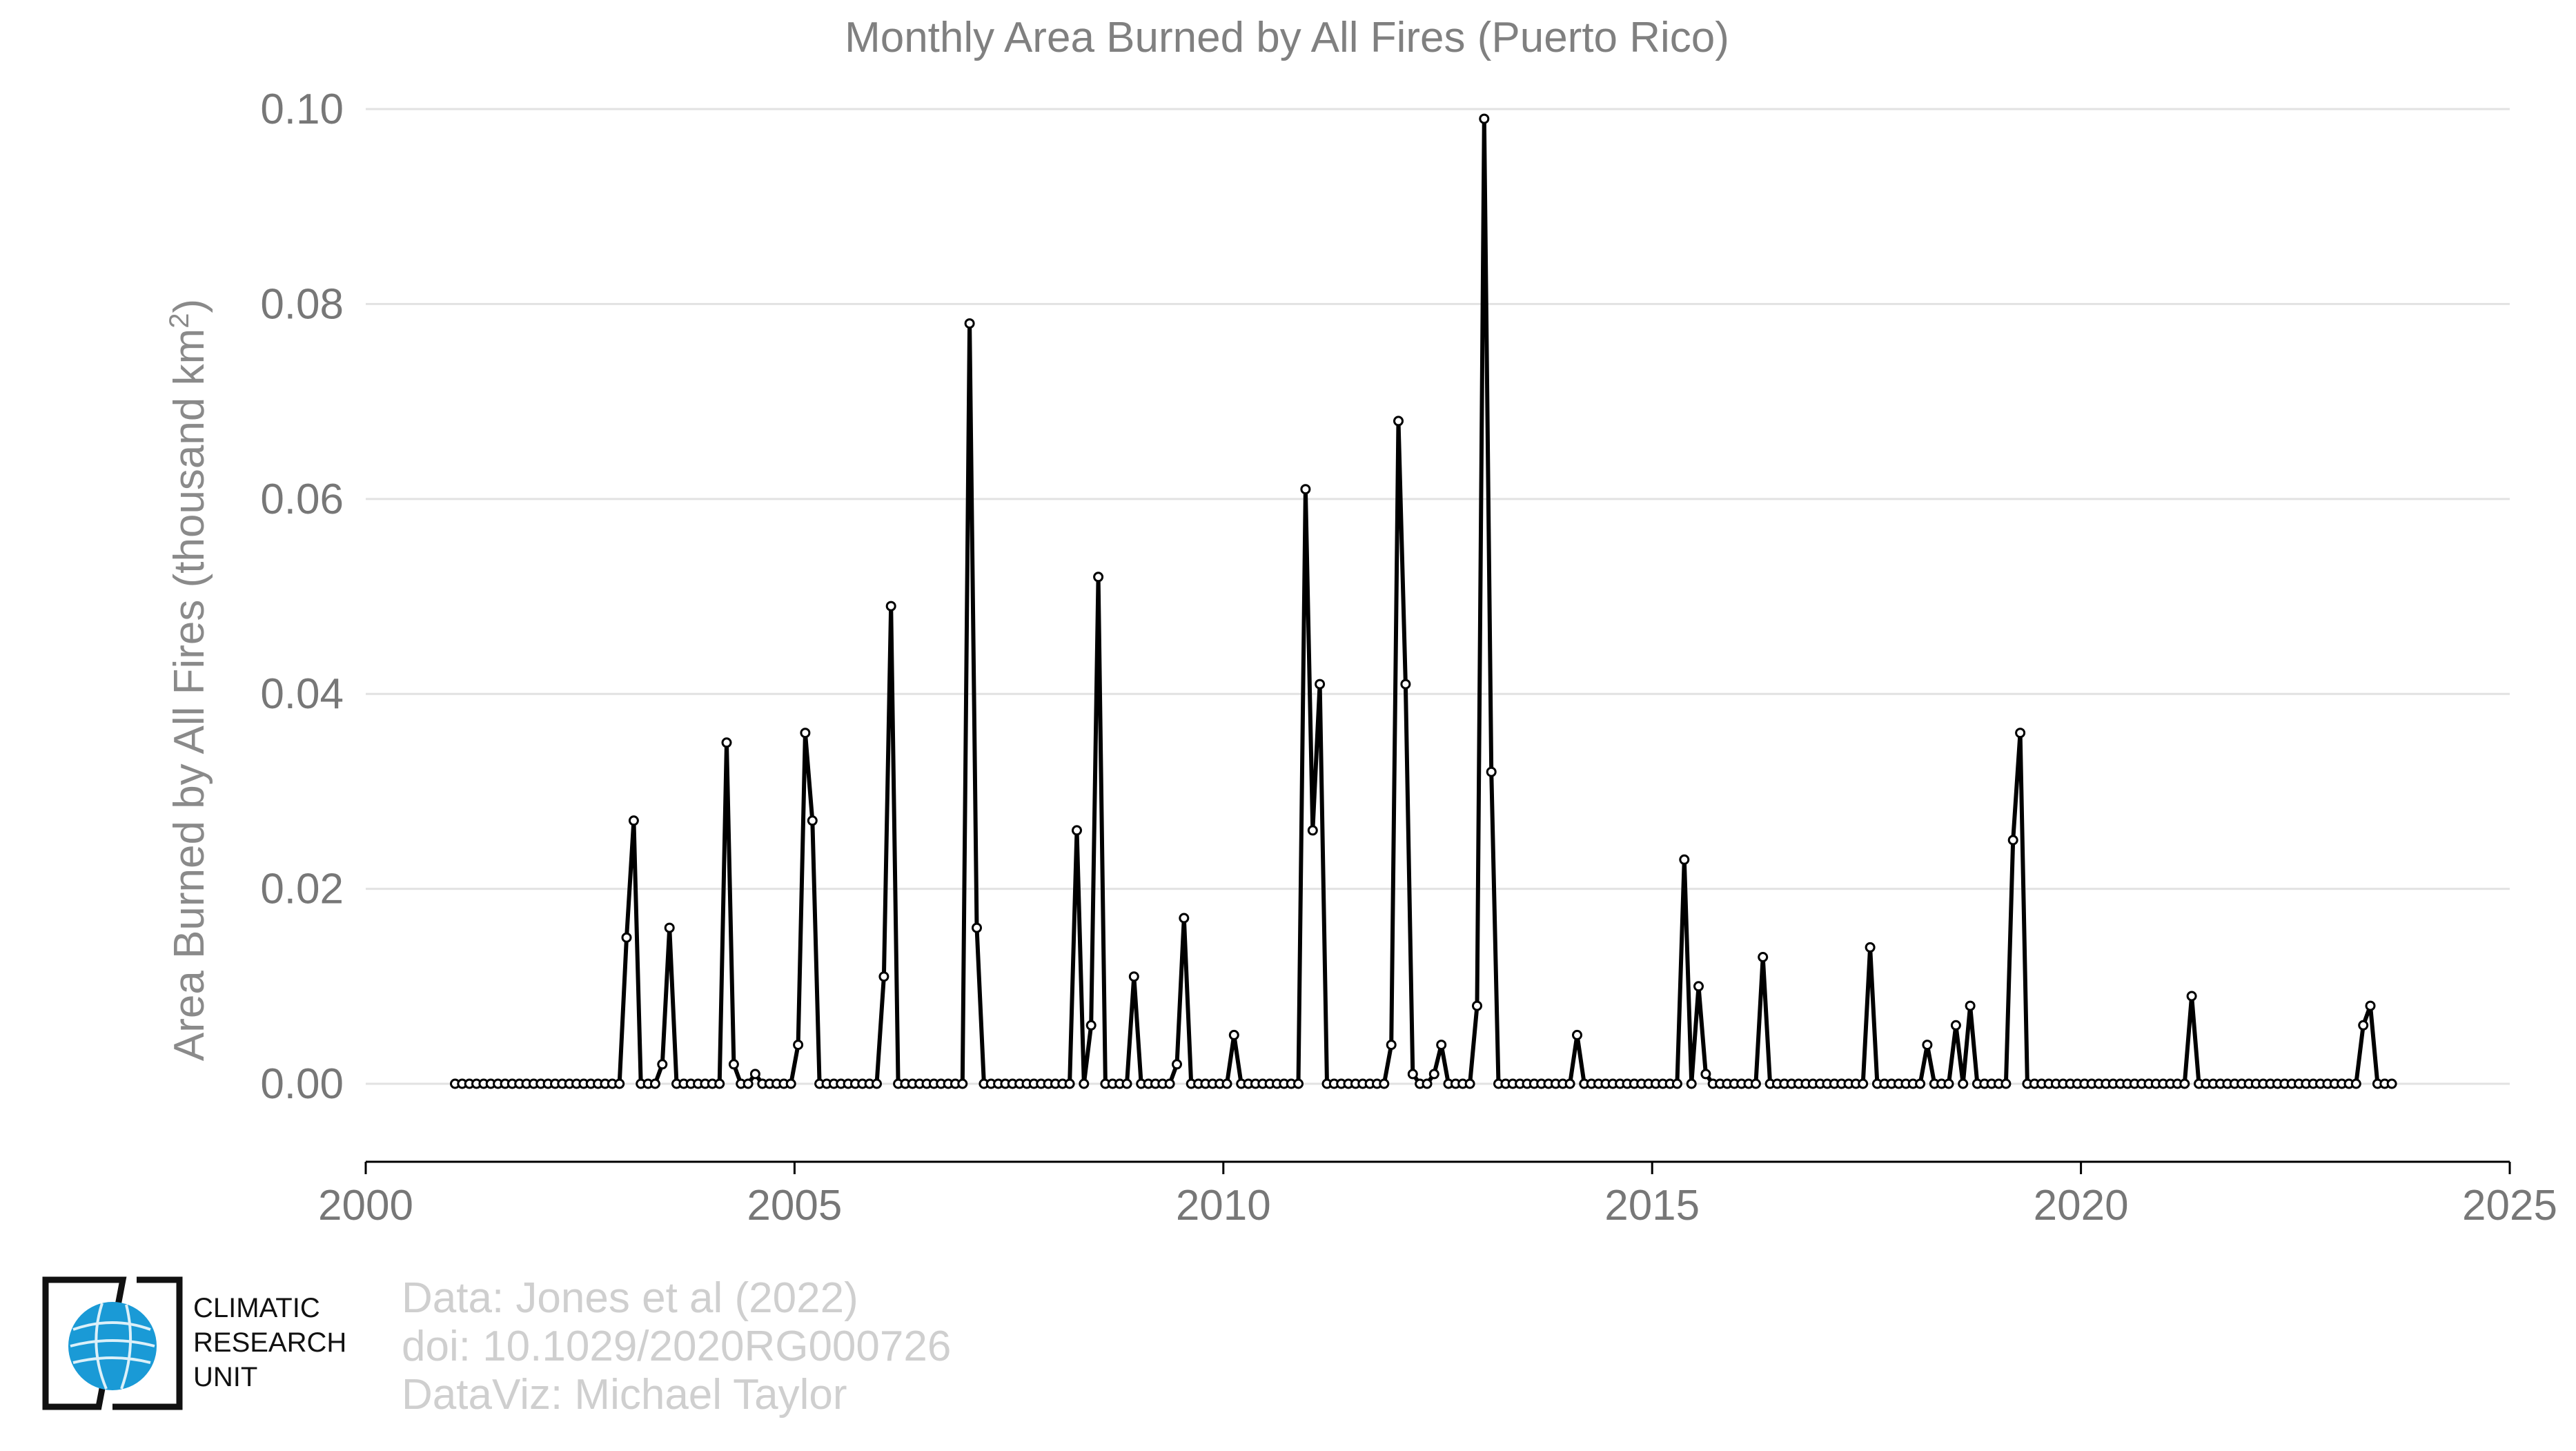 Image resolution: width=2576 pixels, height=1451 pixels. I want to click on x-tick-label: 2005, so click(794, 1206).